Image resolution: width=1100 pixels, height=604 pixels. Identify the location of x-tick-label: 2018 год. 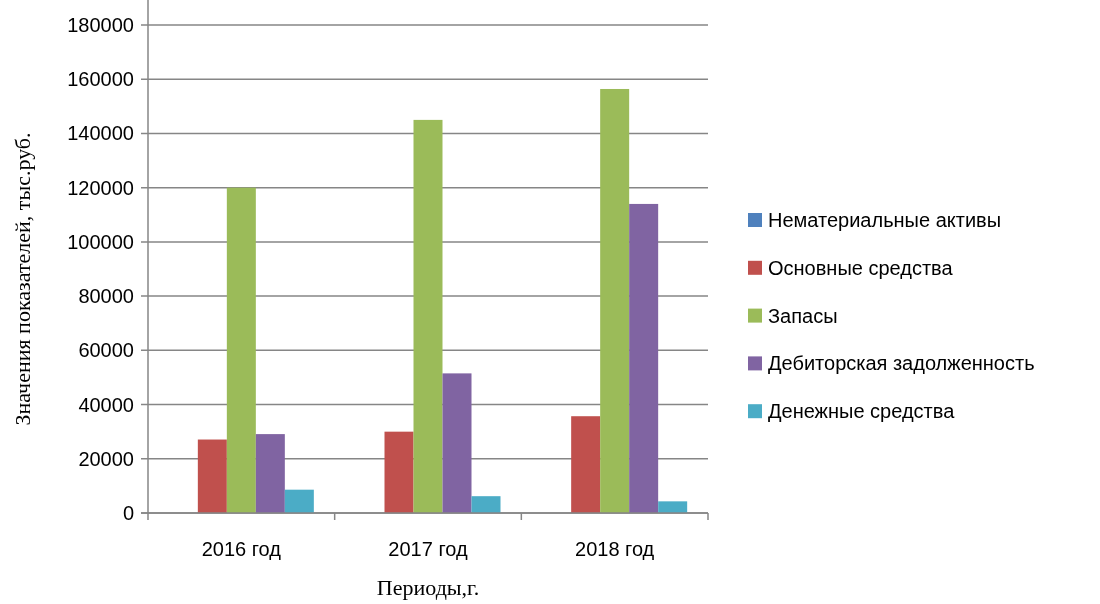
(615, 549).